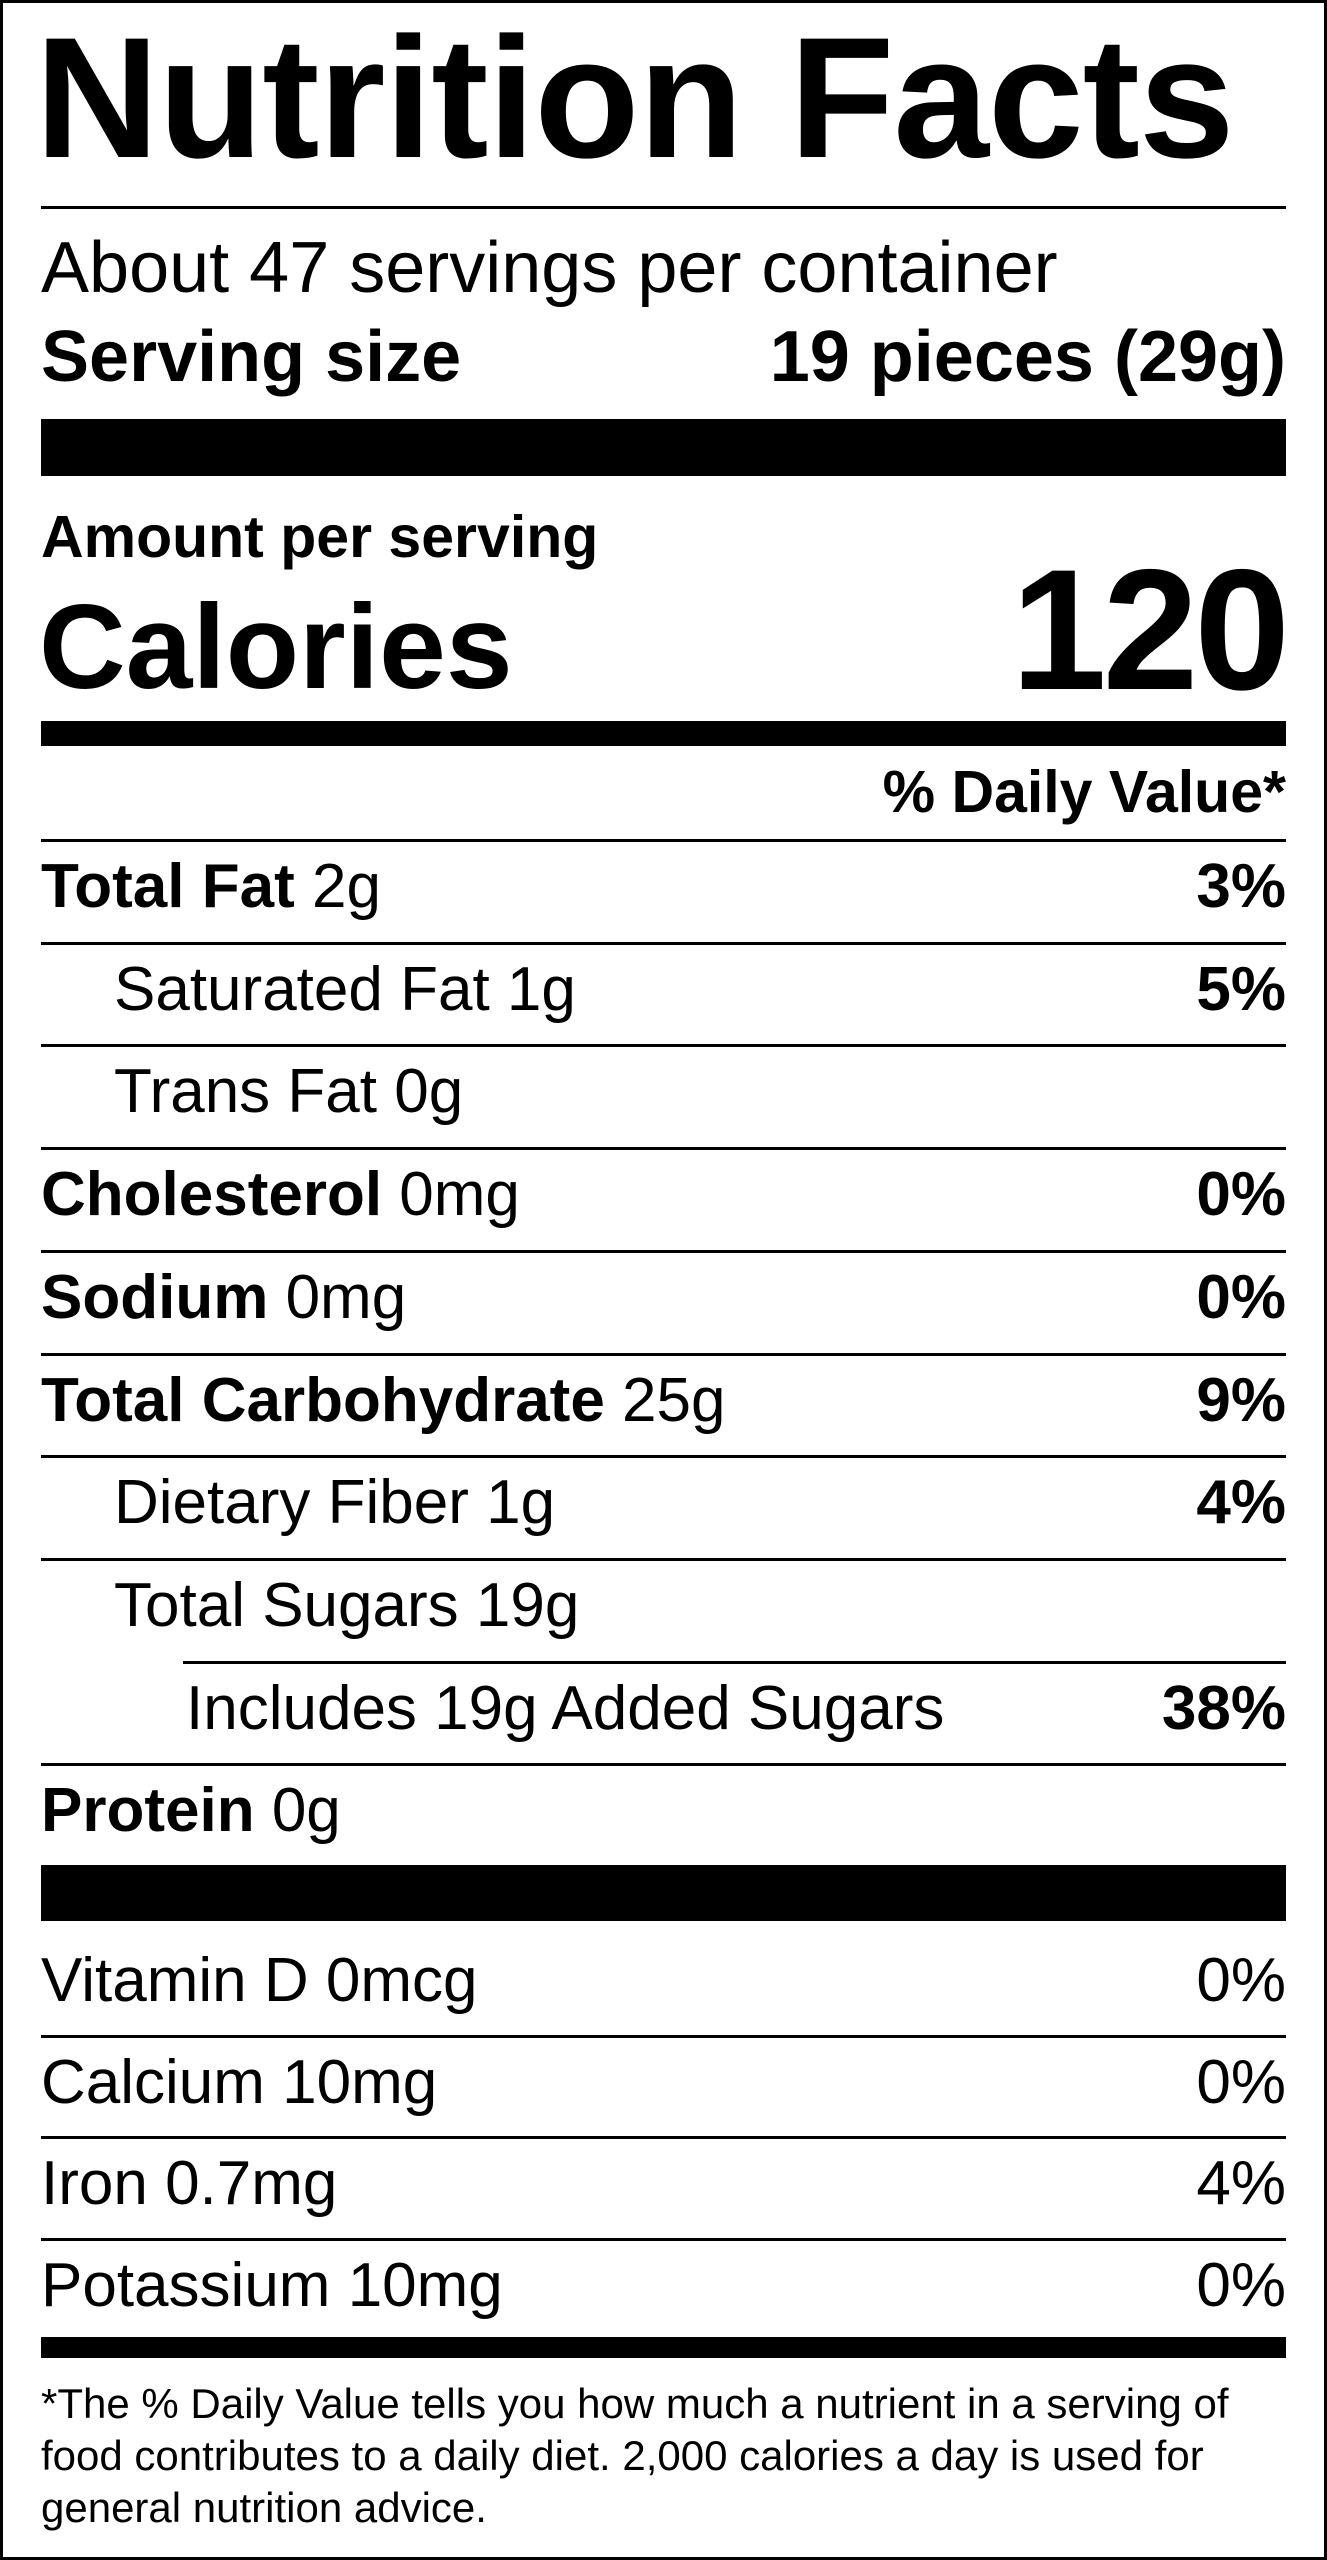  Describe the element at coordinates (549, 268) in the screenshot. I see `servings: About 47 servings per container` at that location.